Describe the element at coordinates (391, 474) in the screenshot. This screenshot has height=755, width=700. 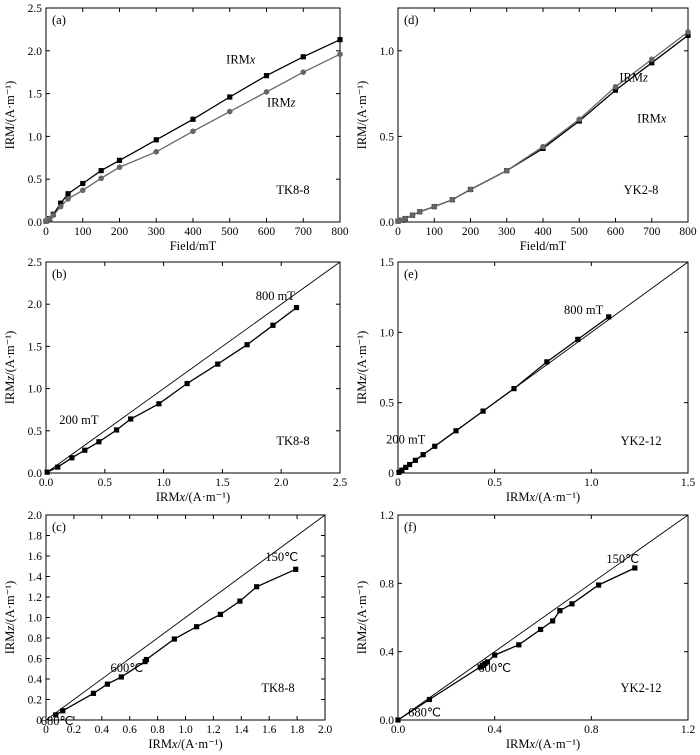
I see `y-tick-label: 0` at that location.